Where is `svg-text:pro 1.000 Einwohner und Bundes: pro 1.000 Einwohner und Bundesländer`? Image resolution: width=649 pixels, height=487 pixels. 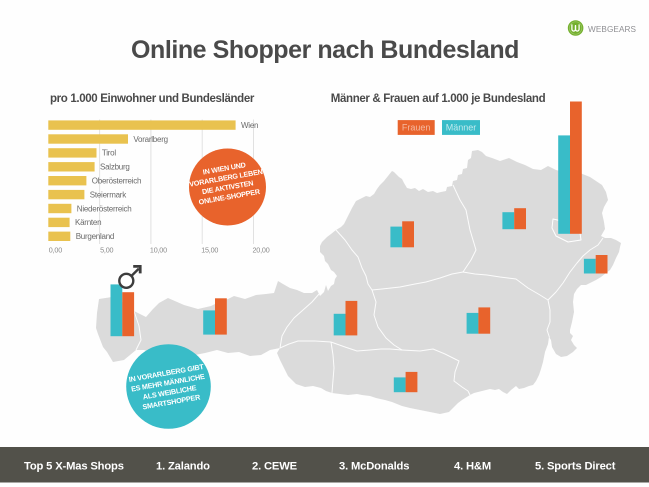 svg-text:pro 1.000 Einwohner und Bundes: pro 1.000 Einwohner und Bundesländer is located at coordinates (152, 99).